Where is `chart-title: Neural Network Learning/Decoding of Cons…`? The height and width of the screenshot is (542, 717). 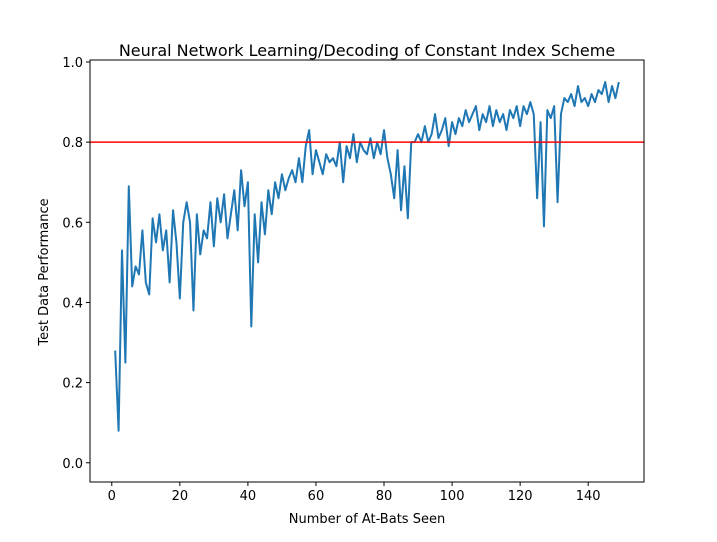
chart-title: Neural Network Learning/Decoding of Cons… is located at coordinates (367, 50).